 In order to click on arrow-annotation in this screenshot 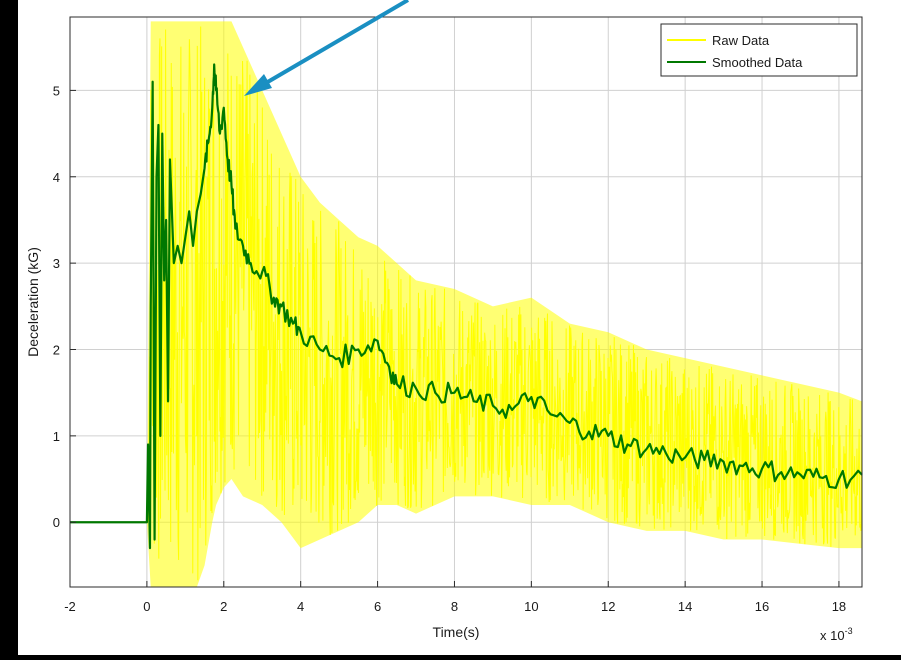, I will do `click(327, 48)`.